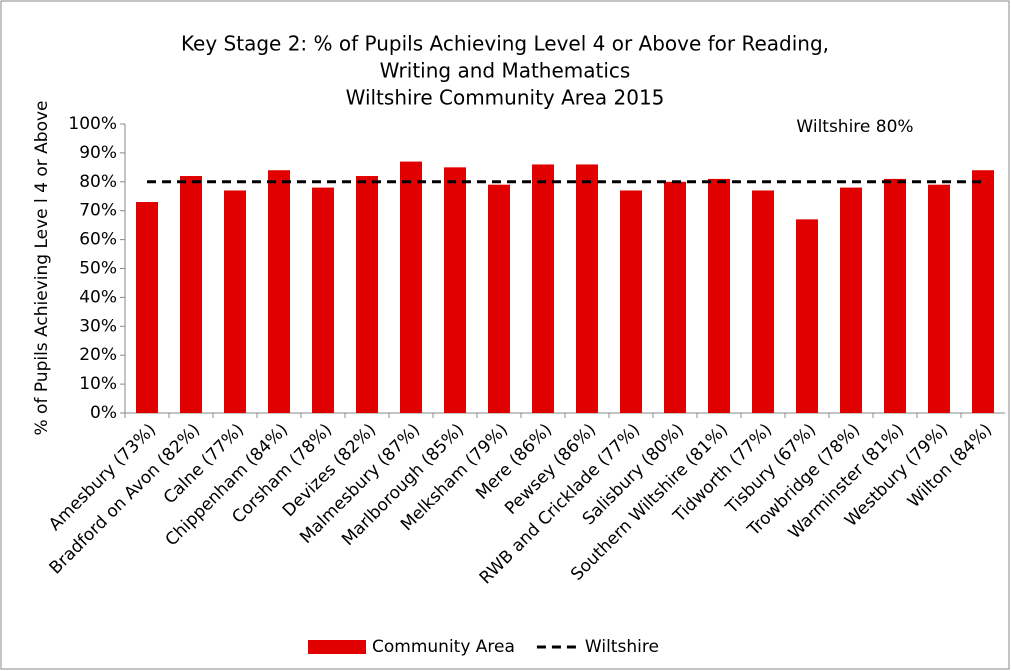  What do you see at coordinates (92, 124) in the screenshot?
I see `y-tick-label: 100%` at bounding box center [92, 124].